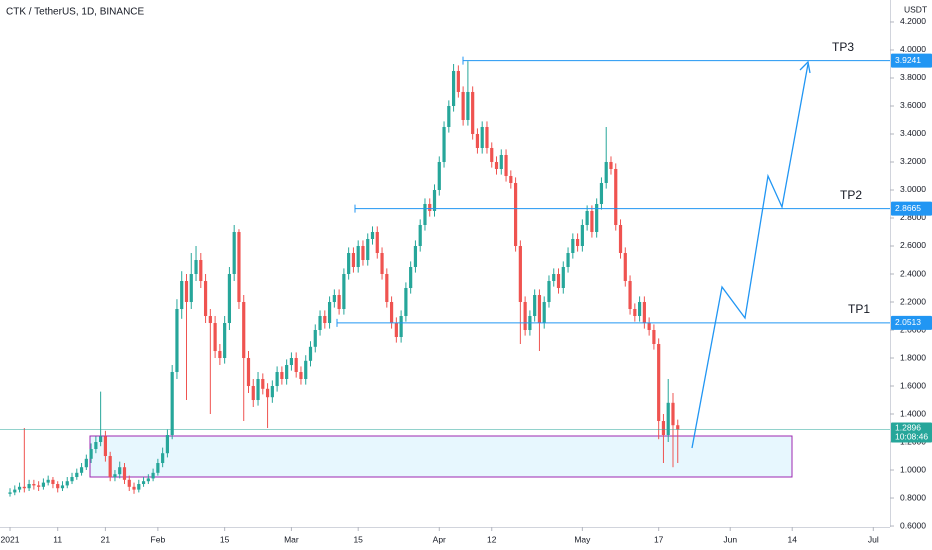 This screenshot has height=550, width=932. What do you see at coordinates (492, 539) in the screenshot?
I see `x-tick-label: 12` at bounding box center [492, 539].